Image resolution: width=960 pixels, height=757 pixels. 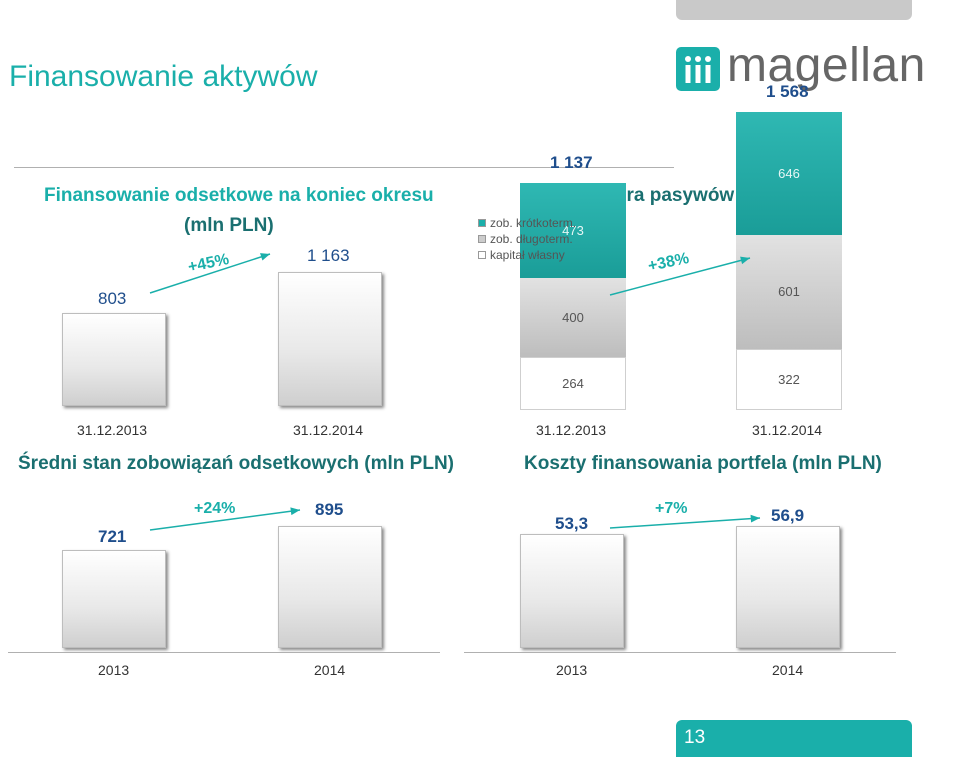 I want to click on value-label-1: 56,9, so click(x=788, y=515).